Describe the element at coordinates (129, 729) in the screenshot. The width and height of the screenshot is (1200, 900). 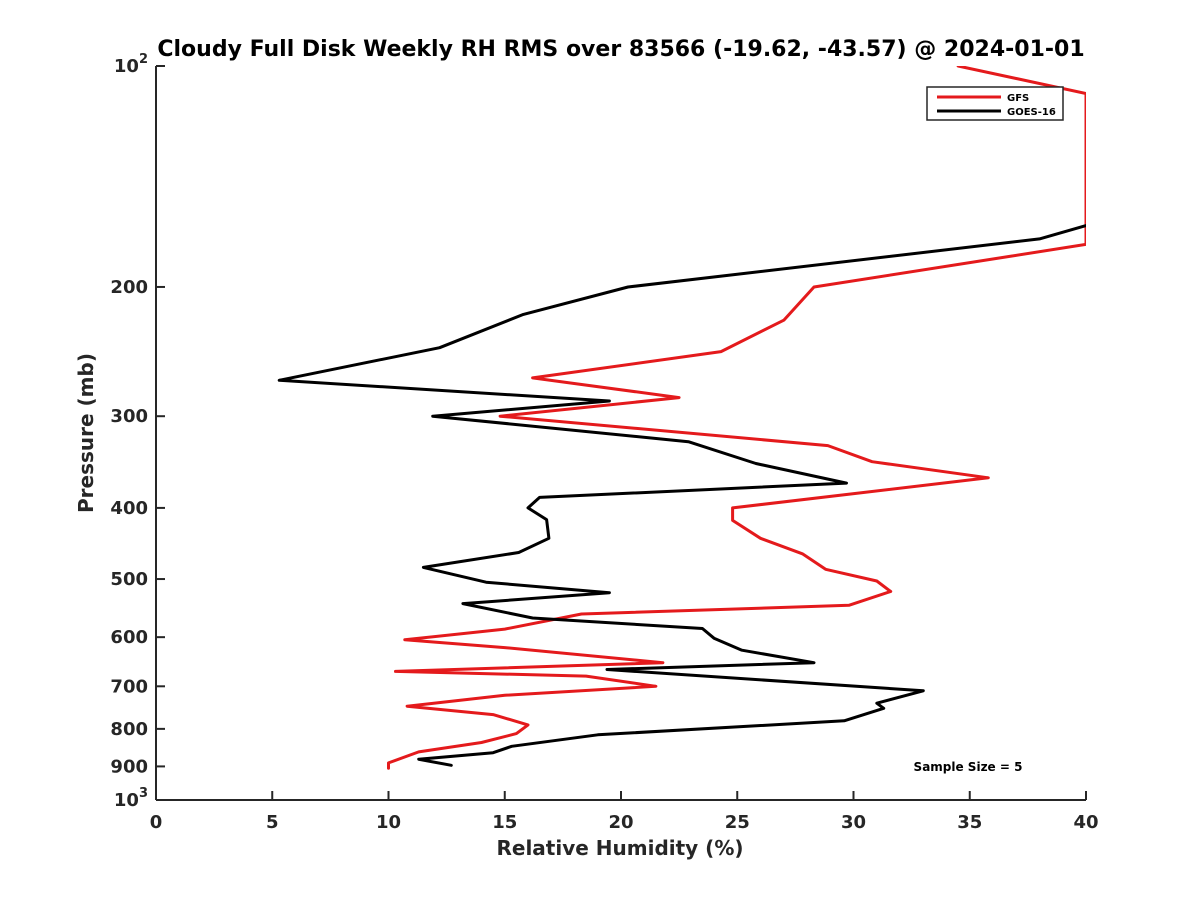
I see `y-tick-label: 800` at that location.